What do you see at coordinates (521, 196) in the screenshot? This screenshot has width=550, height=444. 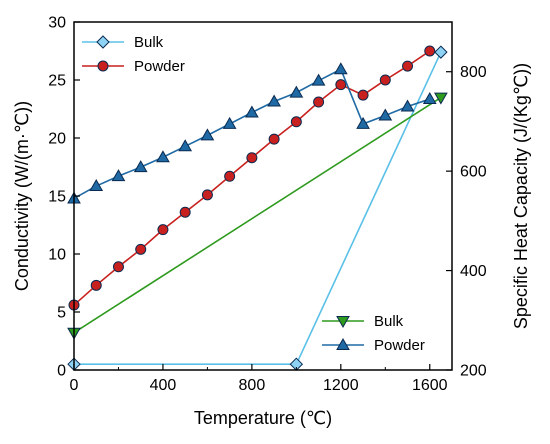 I see `y-axis-right-title: Specific Heat Capacity (J/(Kg℃))` at bounding box center [521, 196].